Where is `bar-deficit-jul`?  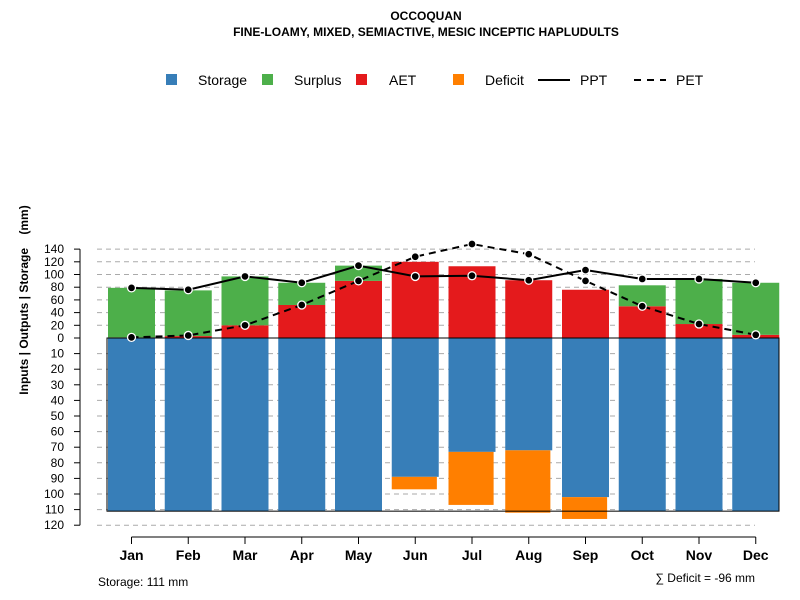 bar-deficit-jul is located at coordinates (471, 478).